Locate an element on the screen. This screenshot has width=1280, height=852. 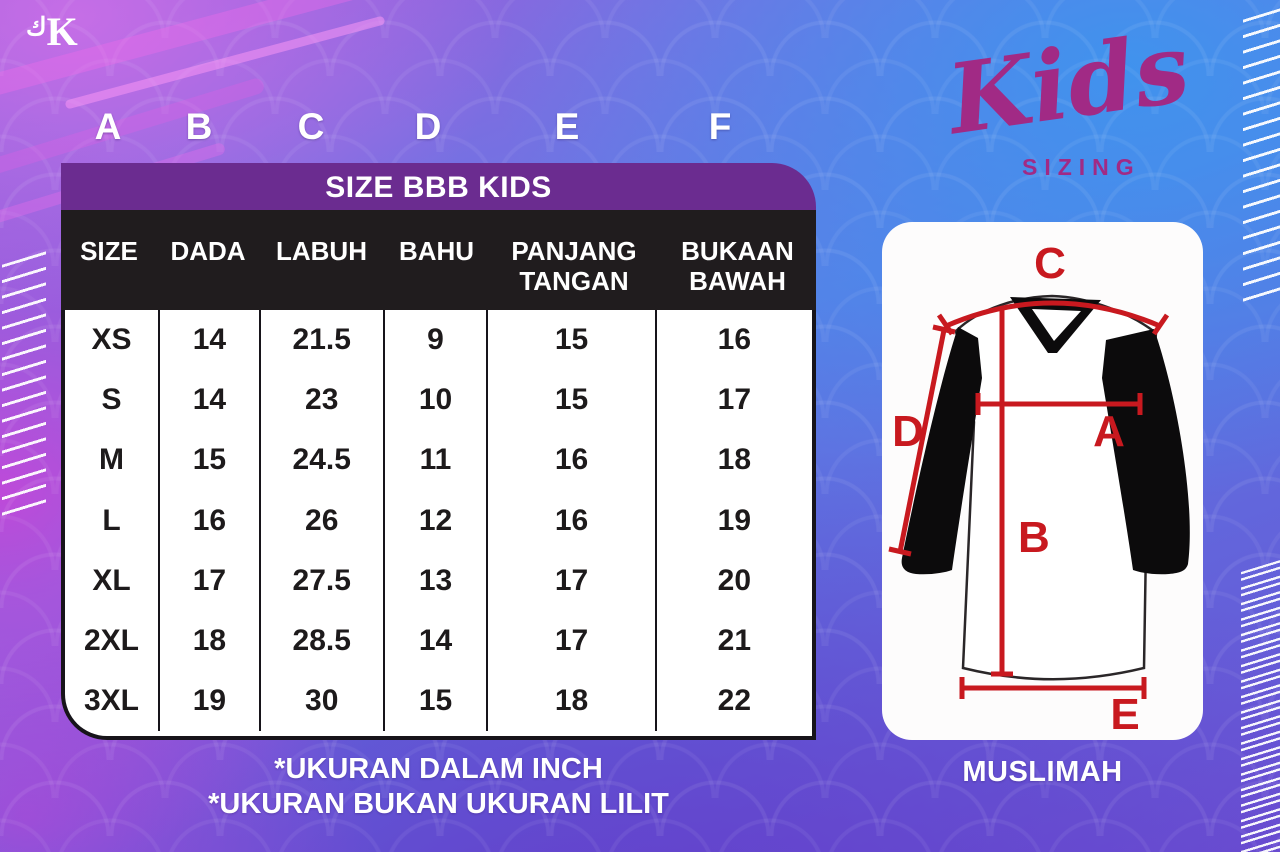
sk-logo-arabic-glyph: ك is located at coordinates (36, 27).